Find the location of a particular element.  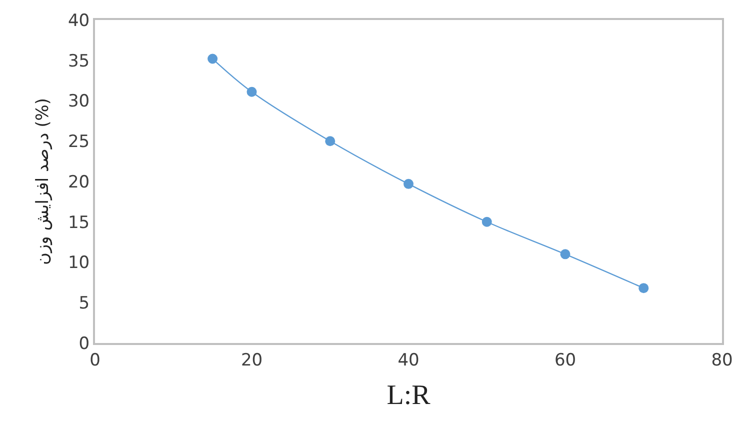

y-tick-label: 35 is located at coordinates (79, 61).